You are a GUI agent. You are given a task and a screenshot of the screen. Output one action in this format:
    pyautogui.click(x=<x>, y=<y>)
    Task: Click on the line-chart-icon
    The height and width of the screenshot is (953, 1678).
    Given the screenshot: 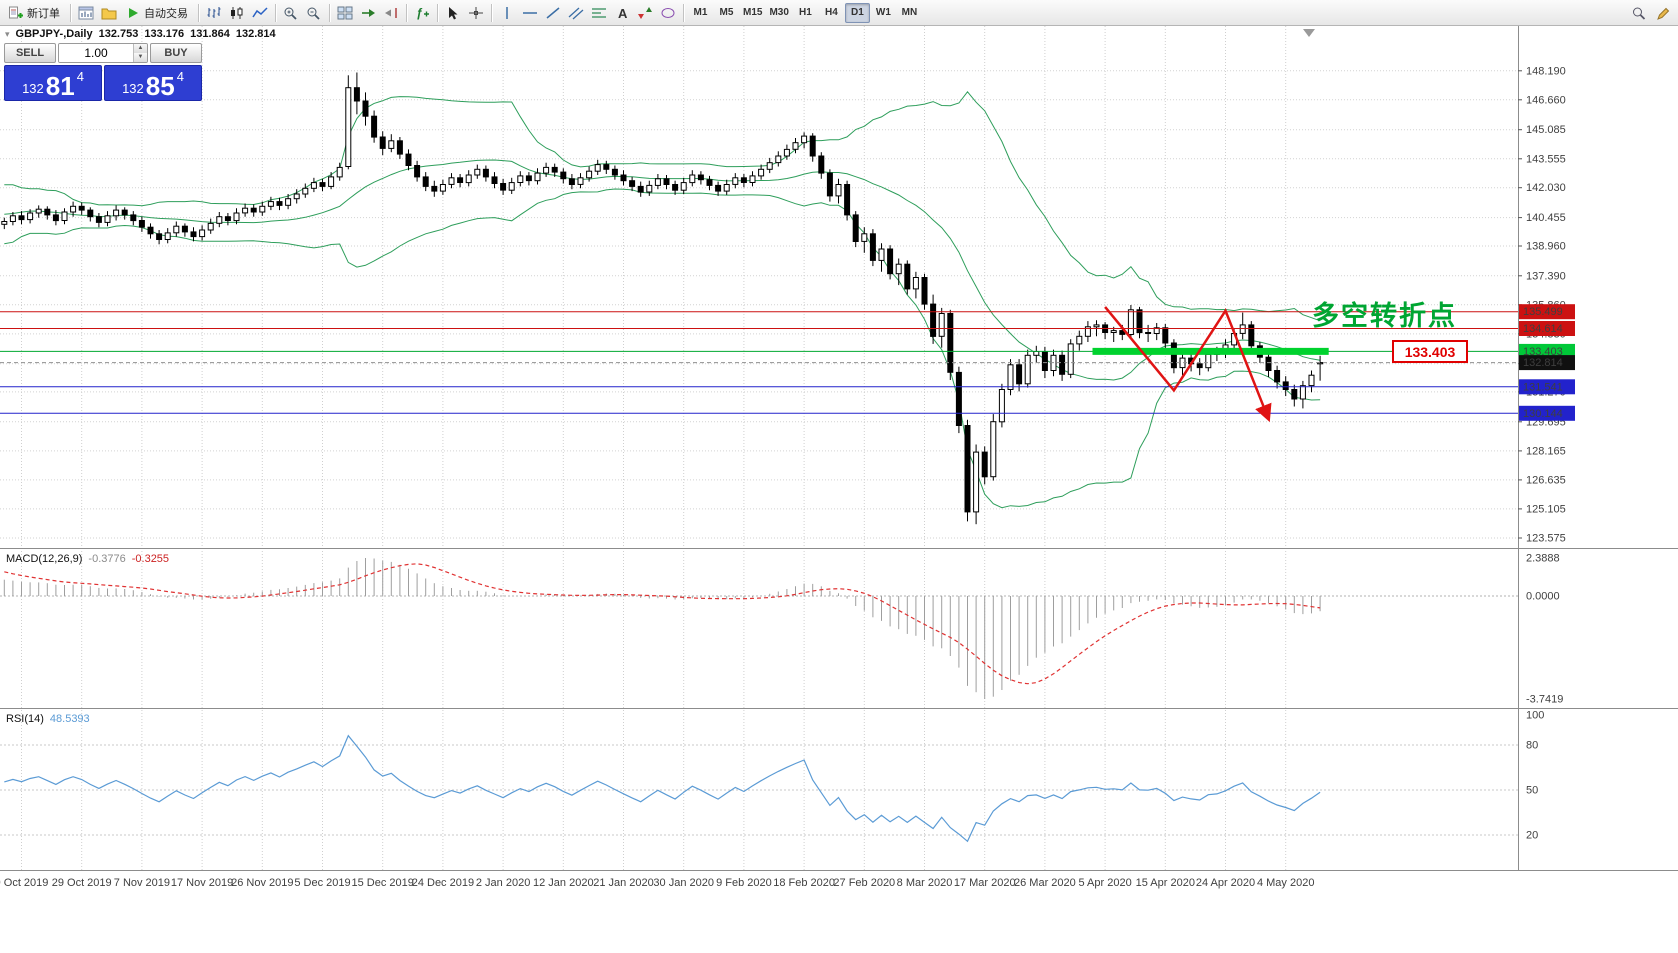 What is the action you would take?
    pyautogui.click(x=260, y=11)
    